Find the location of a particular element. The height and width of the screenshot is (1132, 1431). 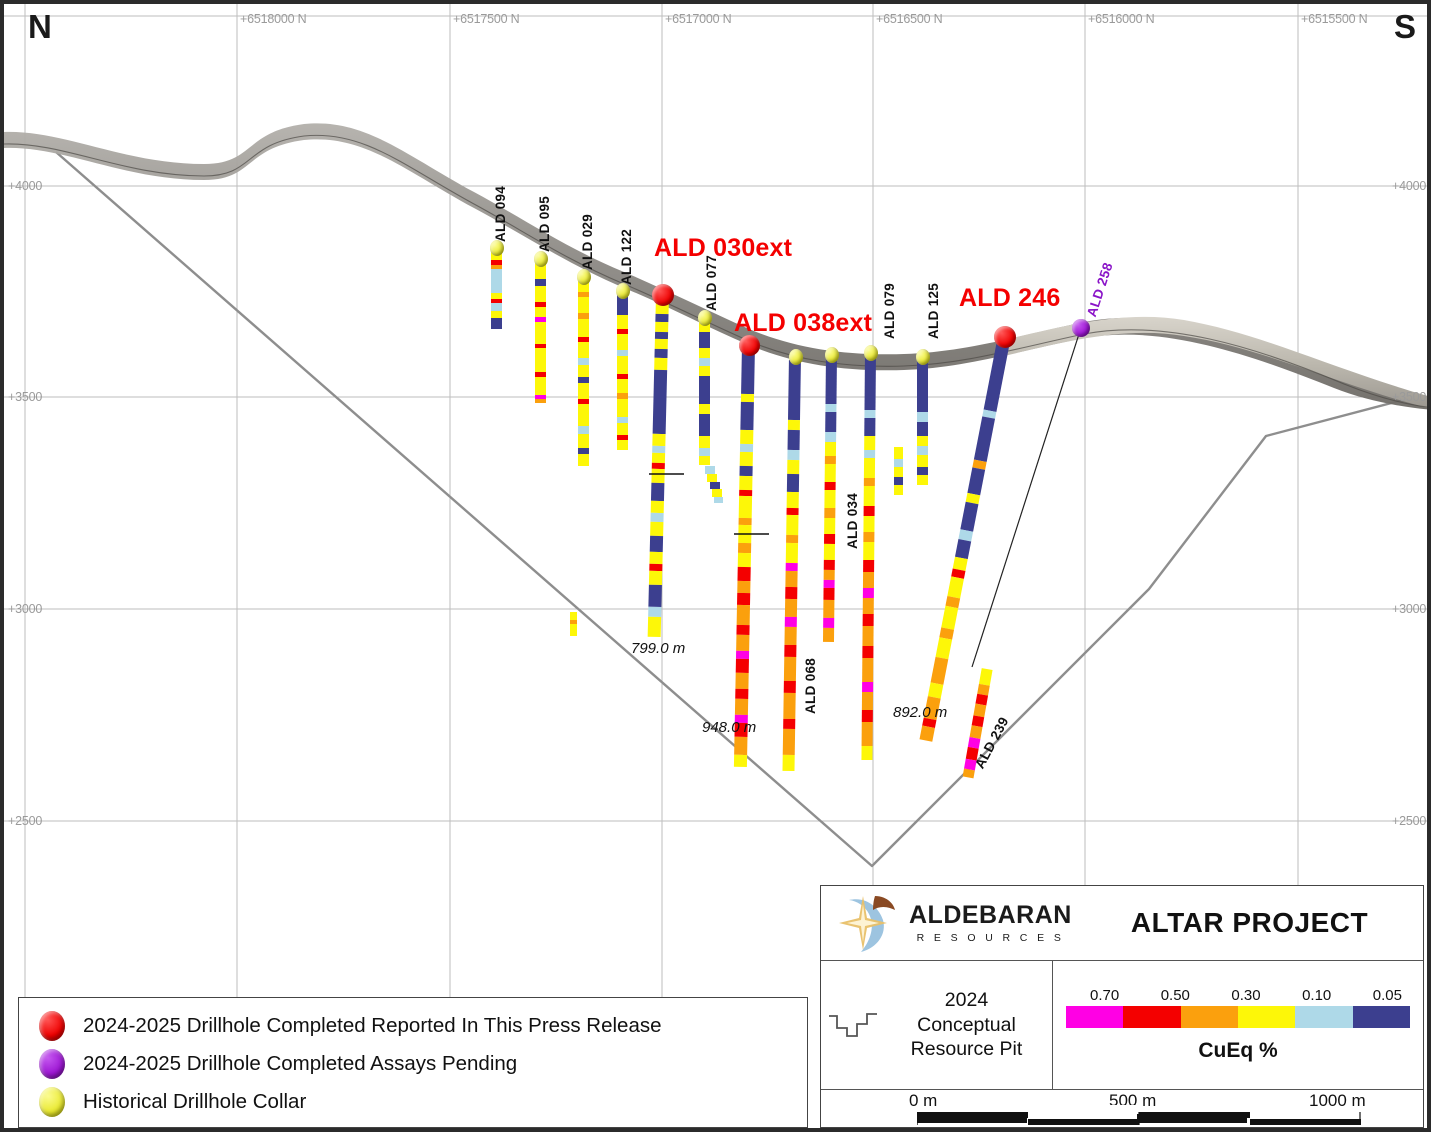

cueq-title: CuEq % is located at coordinates (1238, 1050).